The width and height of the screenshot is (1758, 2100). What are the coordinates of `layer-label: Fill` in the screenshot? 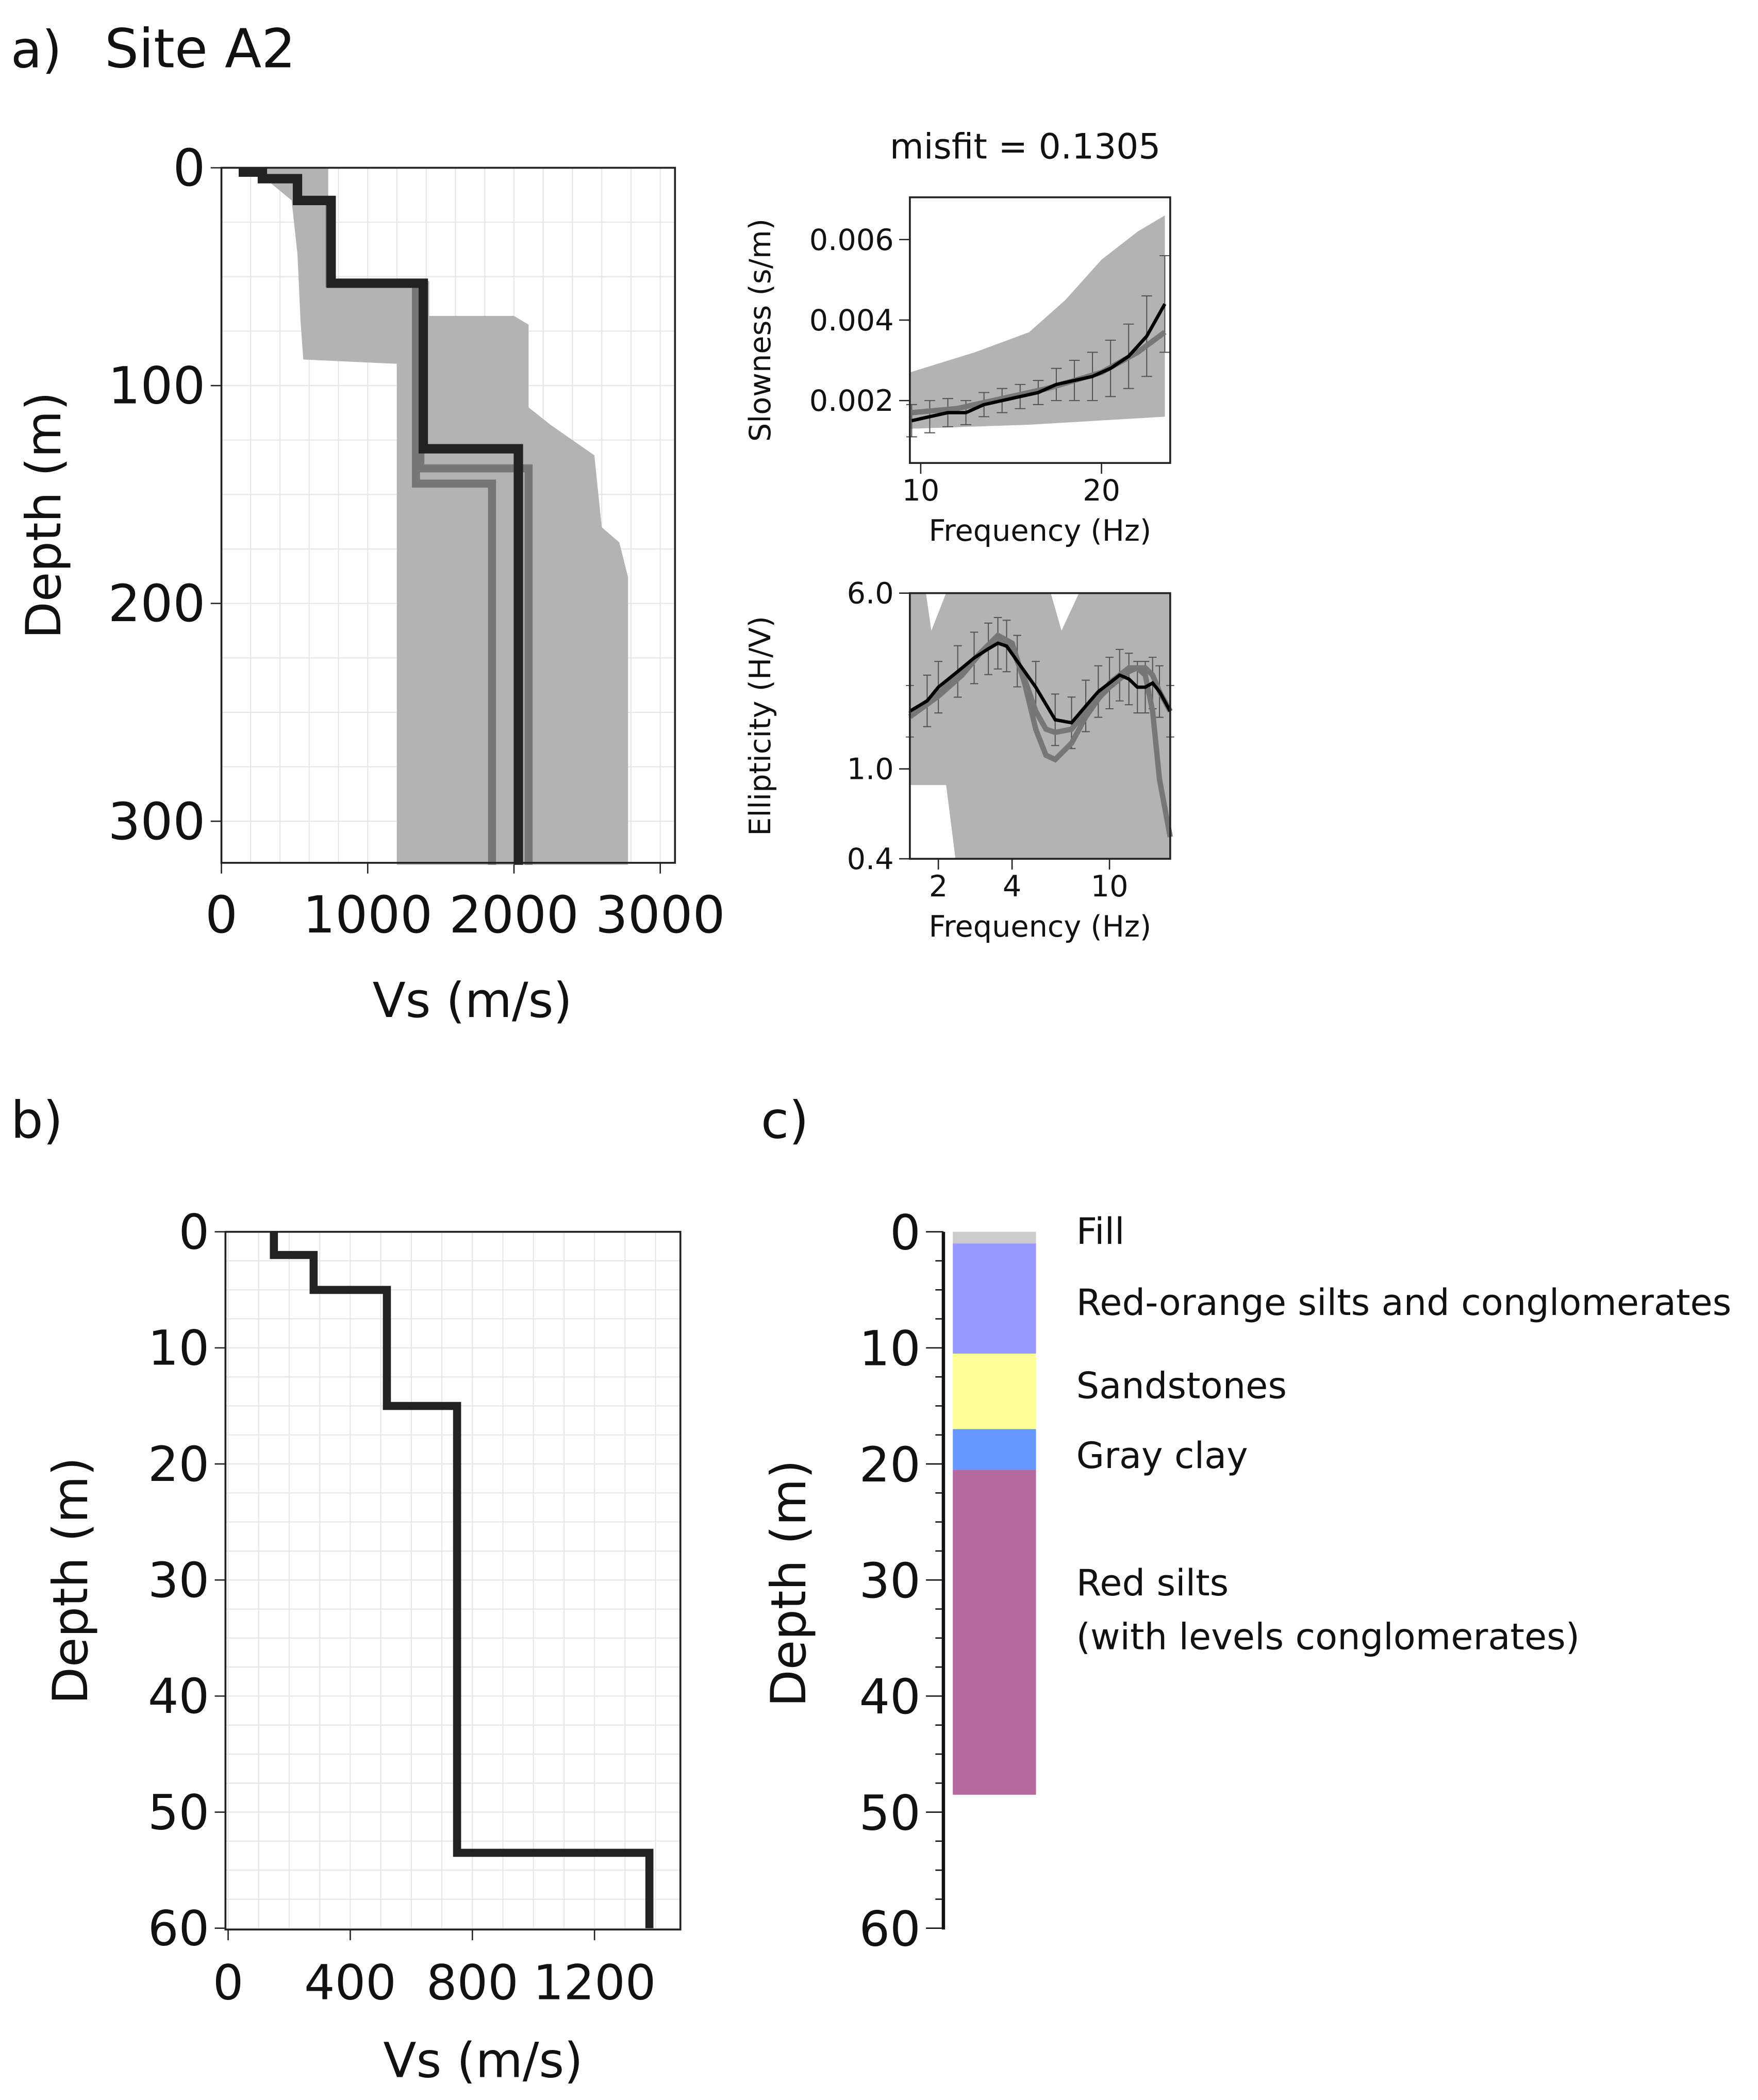 It's located at (1100, 1231).